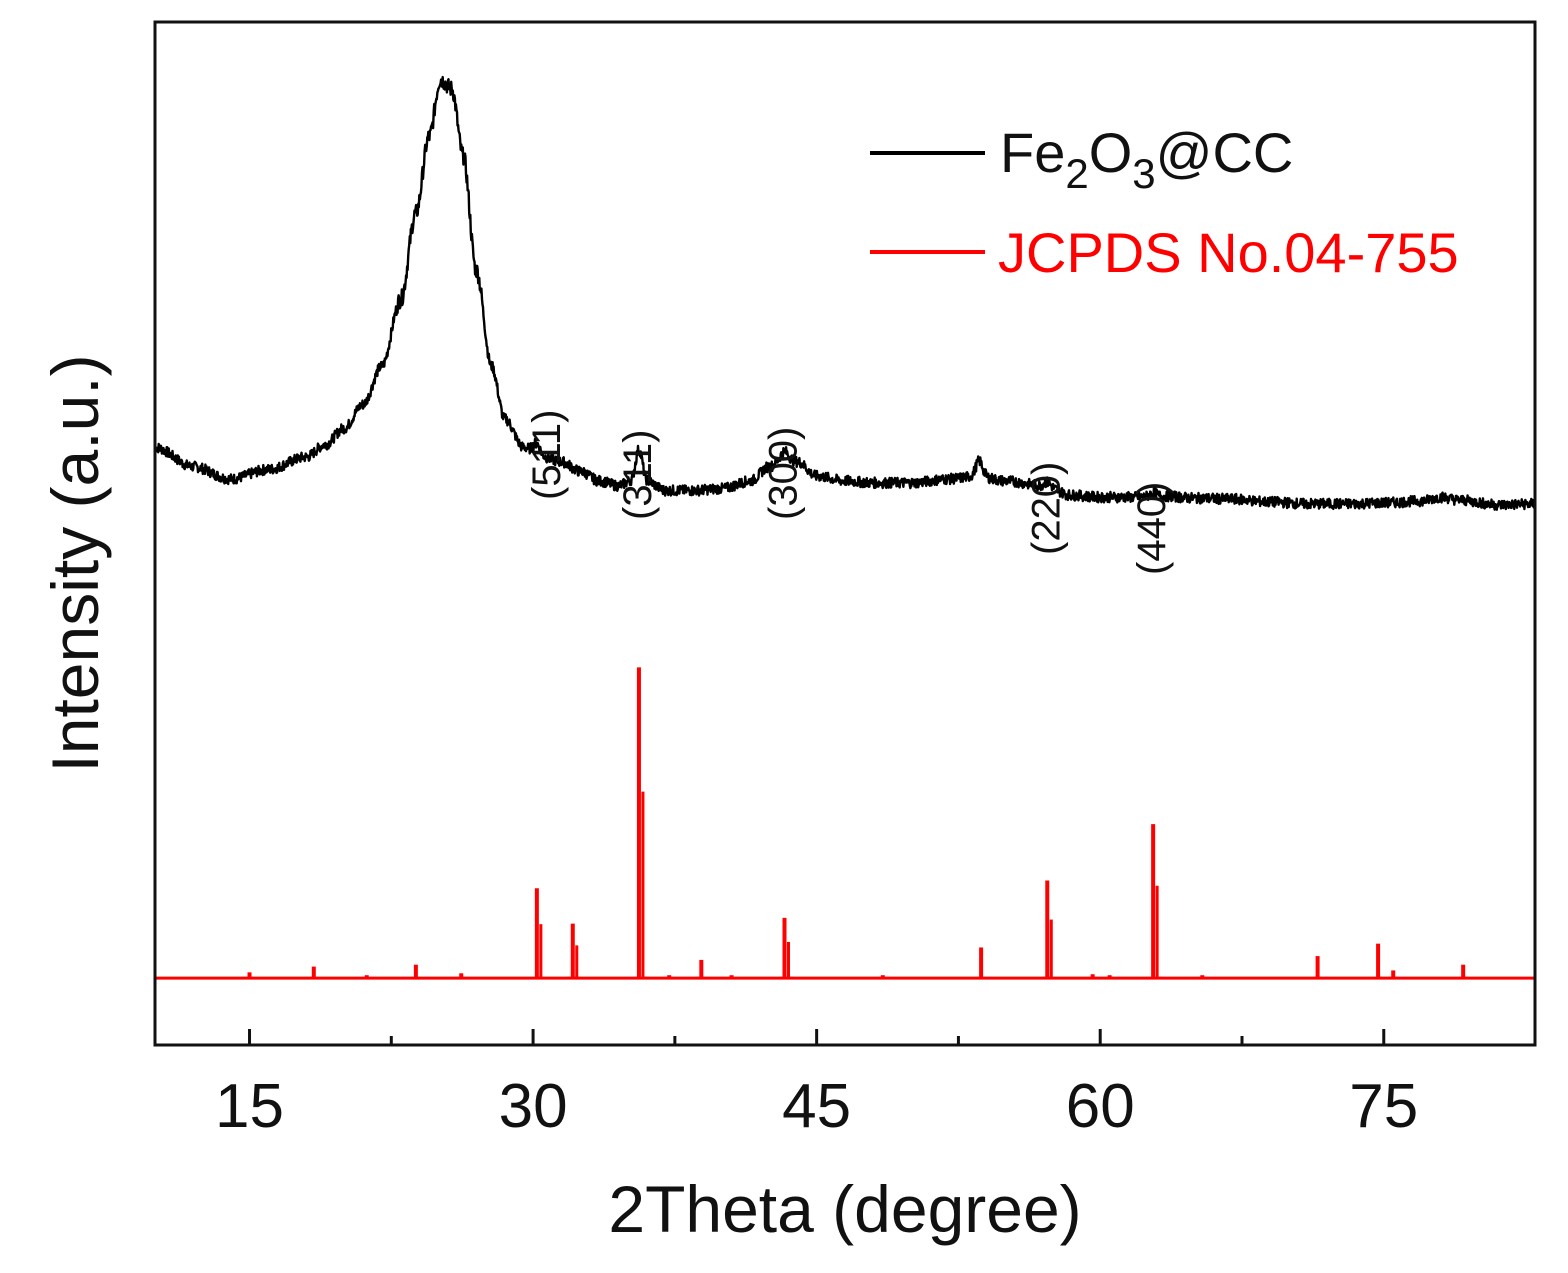  What do you see at coordinates (533, 1106) in the screenshot?
I see `x-tick-label: 30` at bounding box center [533, 1106].